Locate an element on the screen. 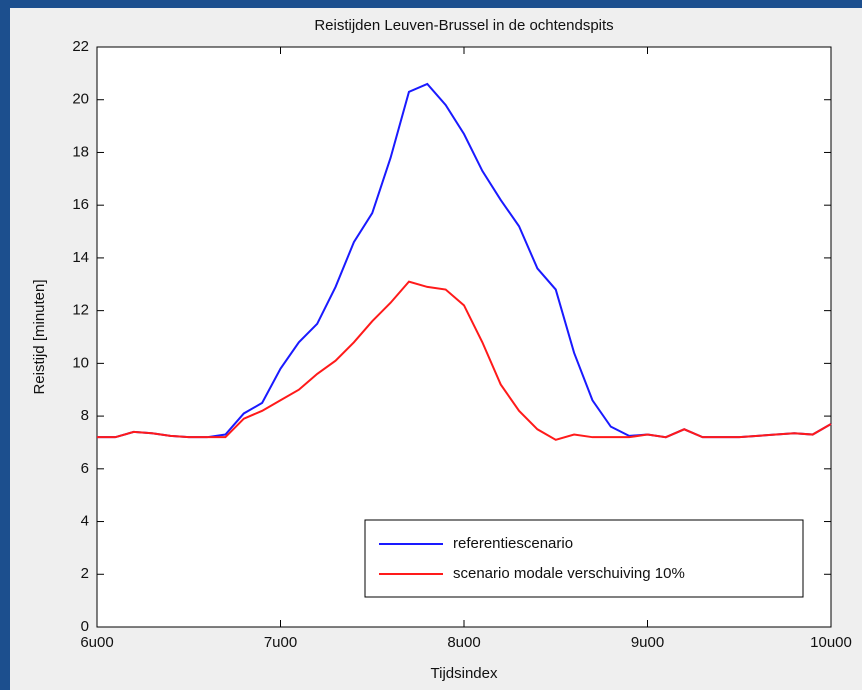 The image size is (862, 690). x-tick-label: 9u00 is located at coordinates (647, 642).